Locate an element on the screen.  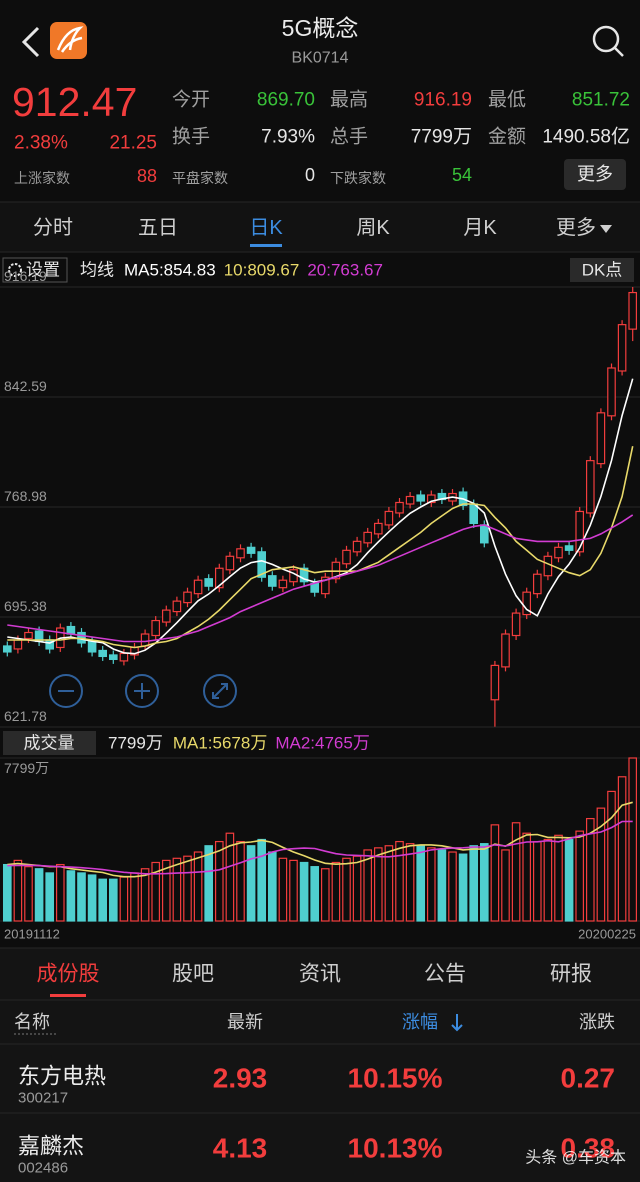
ma-line is located at coordinates (320, 578).